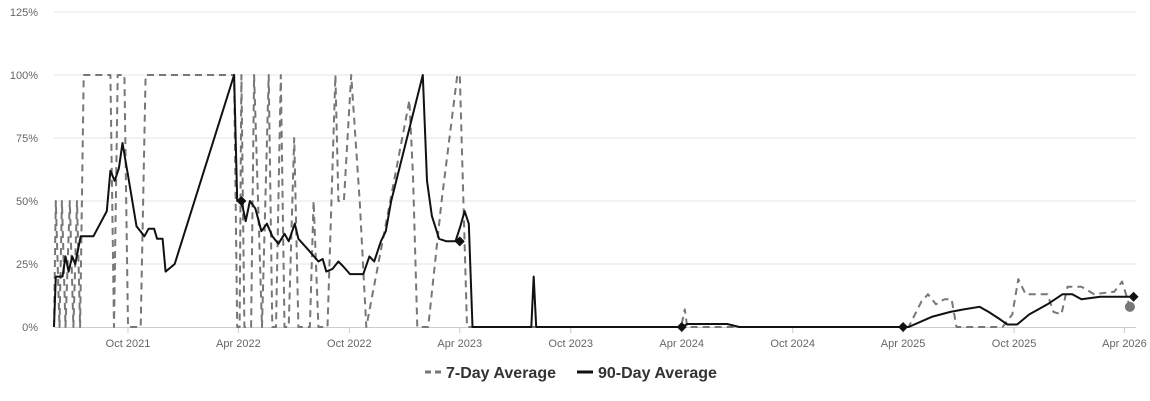  Describe the element at coordinates (792, 344) in the screenshot. I see `x-tick-label: Oct 2024` at that location.